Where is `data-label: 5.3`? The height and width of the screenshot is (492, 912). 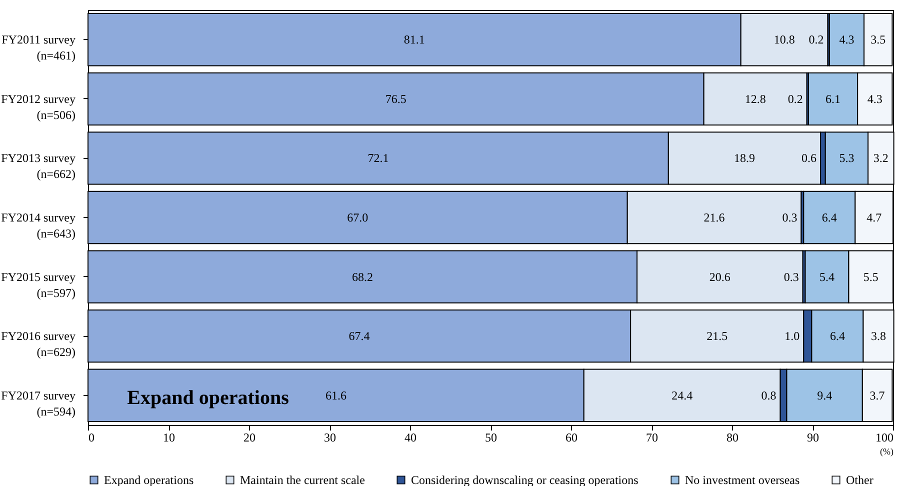
data-label: 5.3 is located at coordinates (846, 158).